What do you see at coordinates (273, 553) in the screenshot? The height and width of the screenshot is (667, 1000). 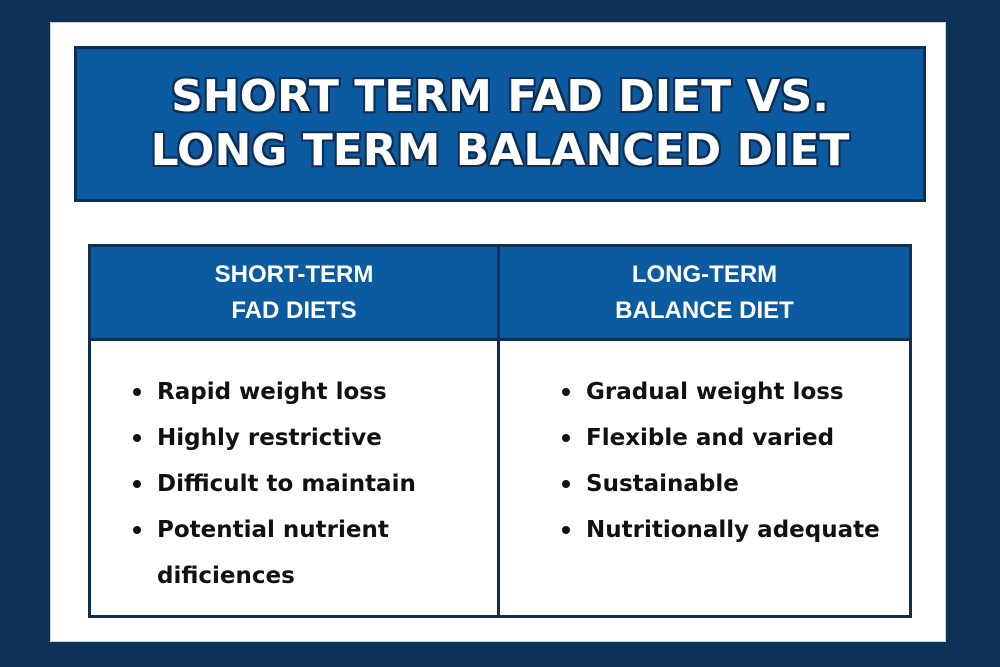 I see `list-item-text: Potential nutrient dificiences` at bounding box center [273, 553].